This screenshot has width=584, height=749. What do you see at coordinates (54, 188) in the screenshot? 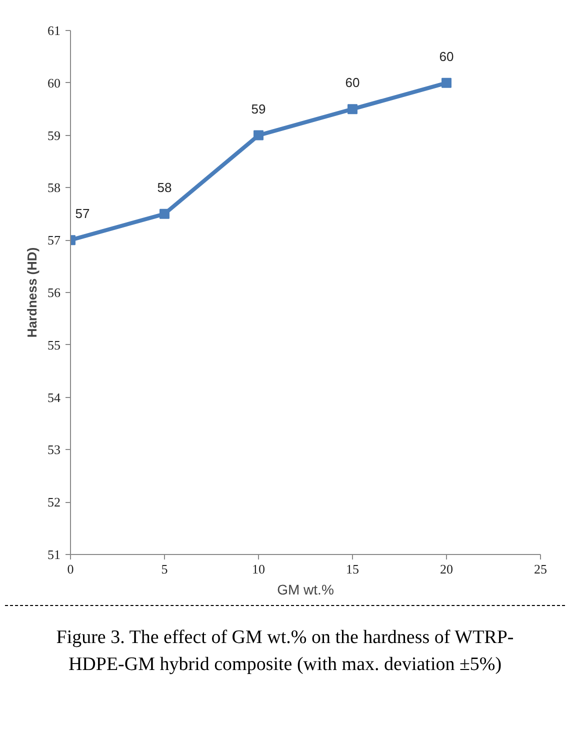
I see `y-tick-label: 58` at bounding box center [54, 188].